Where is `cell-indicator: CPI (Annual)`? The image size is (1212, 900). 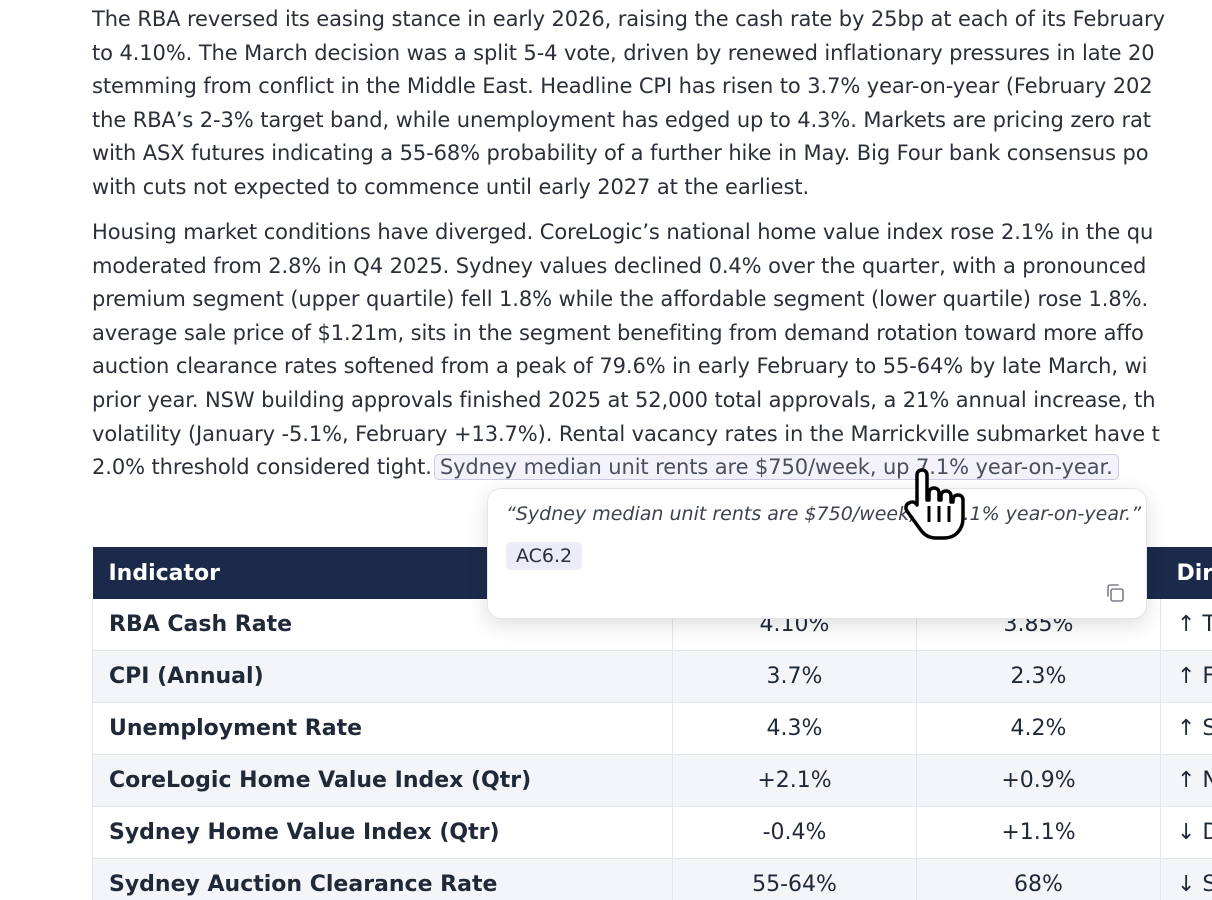
cell-indicator: CPI (Annual) is located at coordinates (382, 676).